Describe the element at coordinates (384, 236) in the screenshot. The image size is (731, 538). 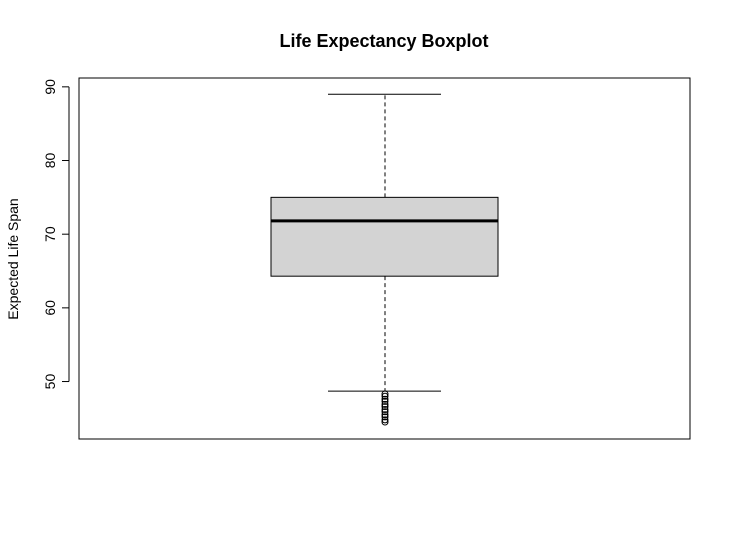
I see `interquartile-box` at that location.